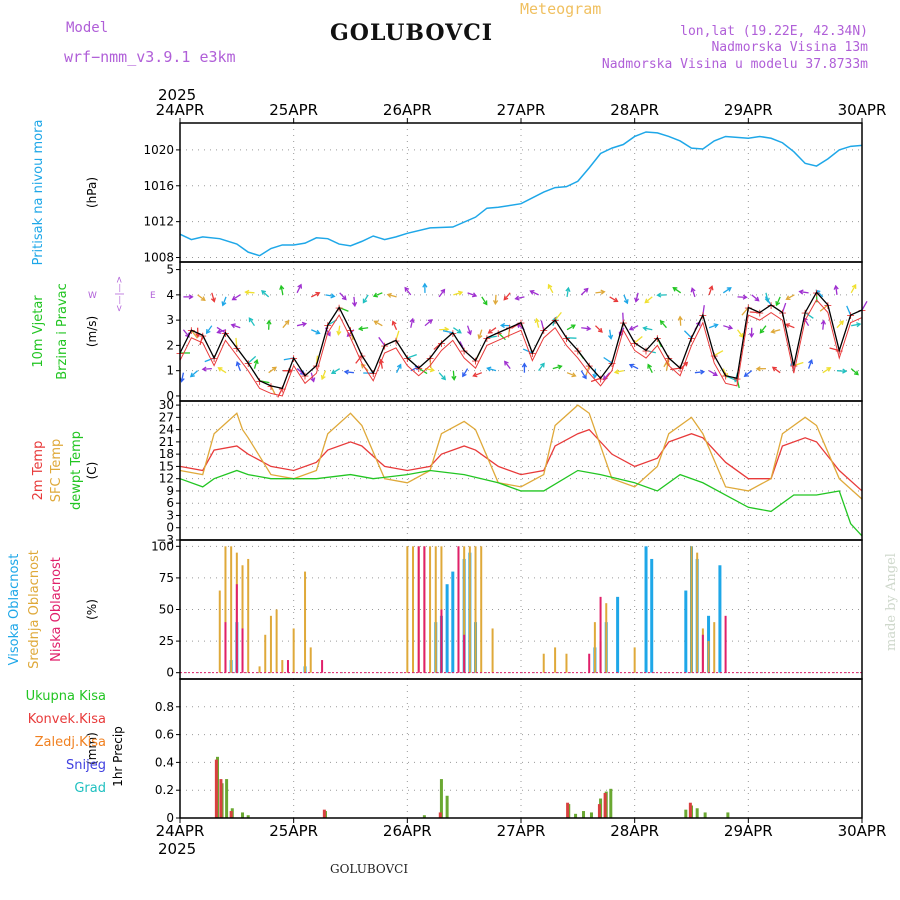 Image resolution: width=900 pixels, height=900 pixels. I want to click on wind-gust-marker: +, so click(793, 366).